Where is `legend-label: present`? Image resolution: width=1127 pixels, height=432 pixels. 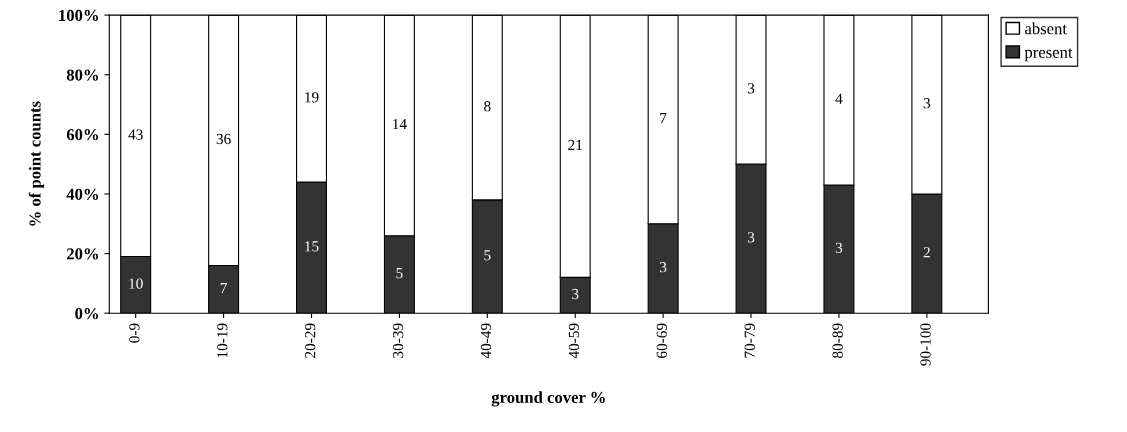
legend-label: present is located at coordinates (1048, 55).